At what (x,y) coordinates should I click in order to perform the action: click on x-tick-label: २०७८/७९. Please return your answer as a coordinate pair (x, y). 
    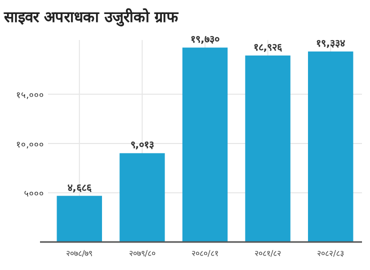
    Looking at the image, I should click on (79, 253).